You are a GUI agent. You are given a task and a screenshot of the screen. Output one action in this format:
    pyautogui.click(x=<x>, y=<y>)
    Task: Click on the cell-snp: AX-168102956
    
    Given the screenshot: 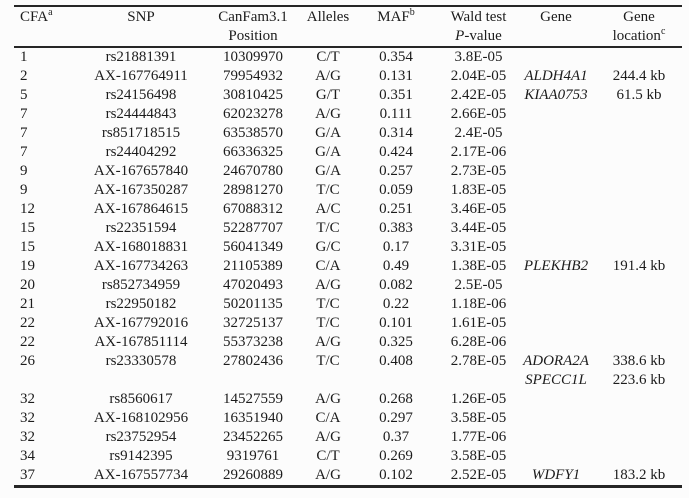 What is the action you would take?
    pyautogui.click(x=141, y=418)
    